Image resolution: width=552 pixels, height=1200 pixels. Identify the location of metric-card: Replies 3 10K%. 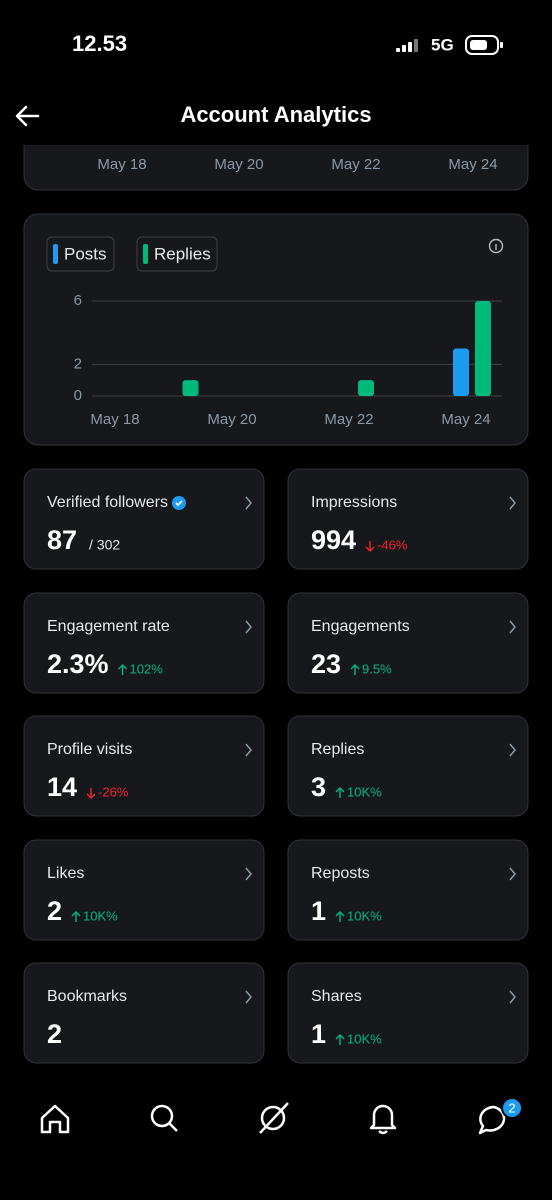
(408, 766).